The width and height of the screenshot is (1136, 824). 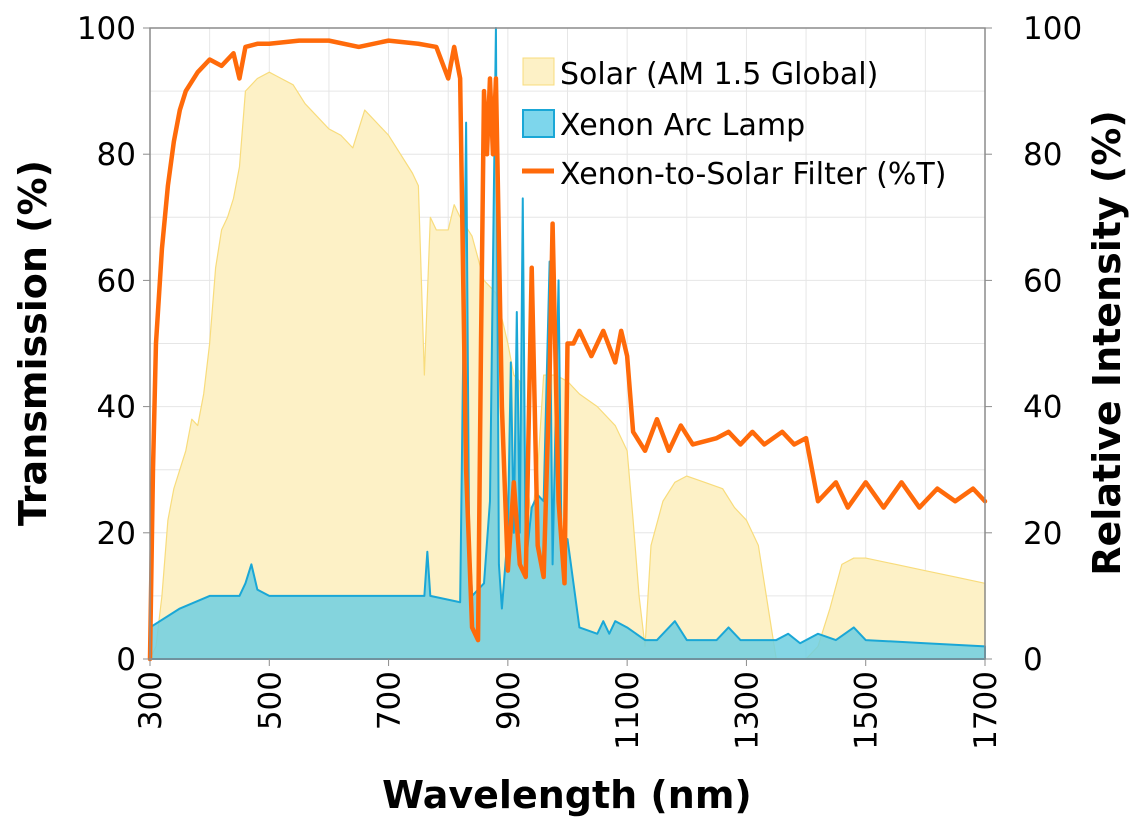 I want to click on y2-tick-label: 100, so click(x=1052, y=29).